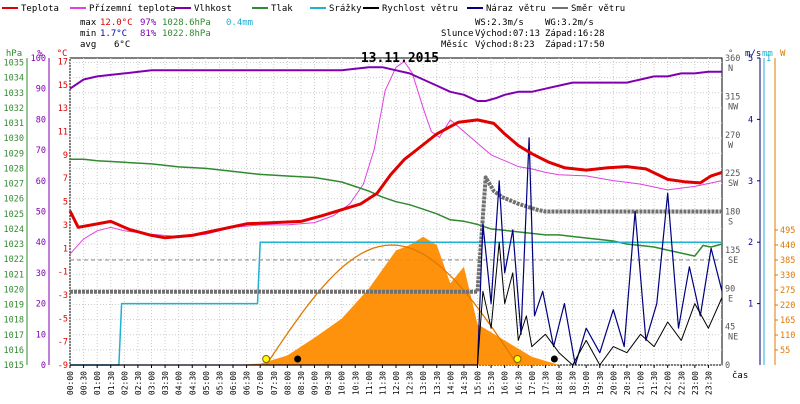 The image size is (800, 404). What do you see at coordinates (569, 23) in the screenshot?
I see `wind-gust-info: WG:3.2m/s` at bounding box center [569, 23].